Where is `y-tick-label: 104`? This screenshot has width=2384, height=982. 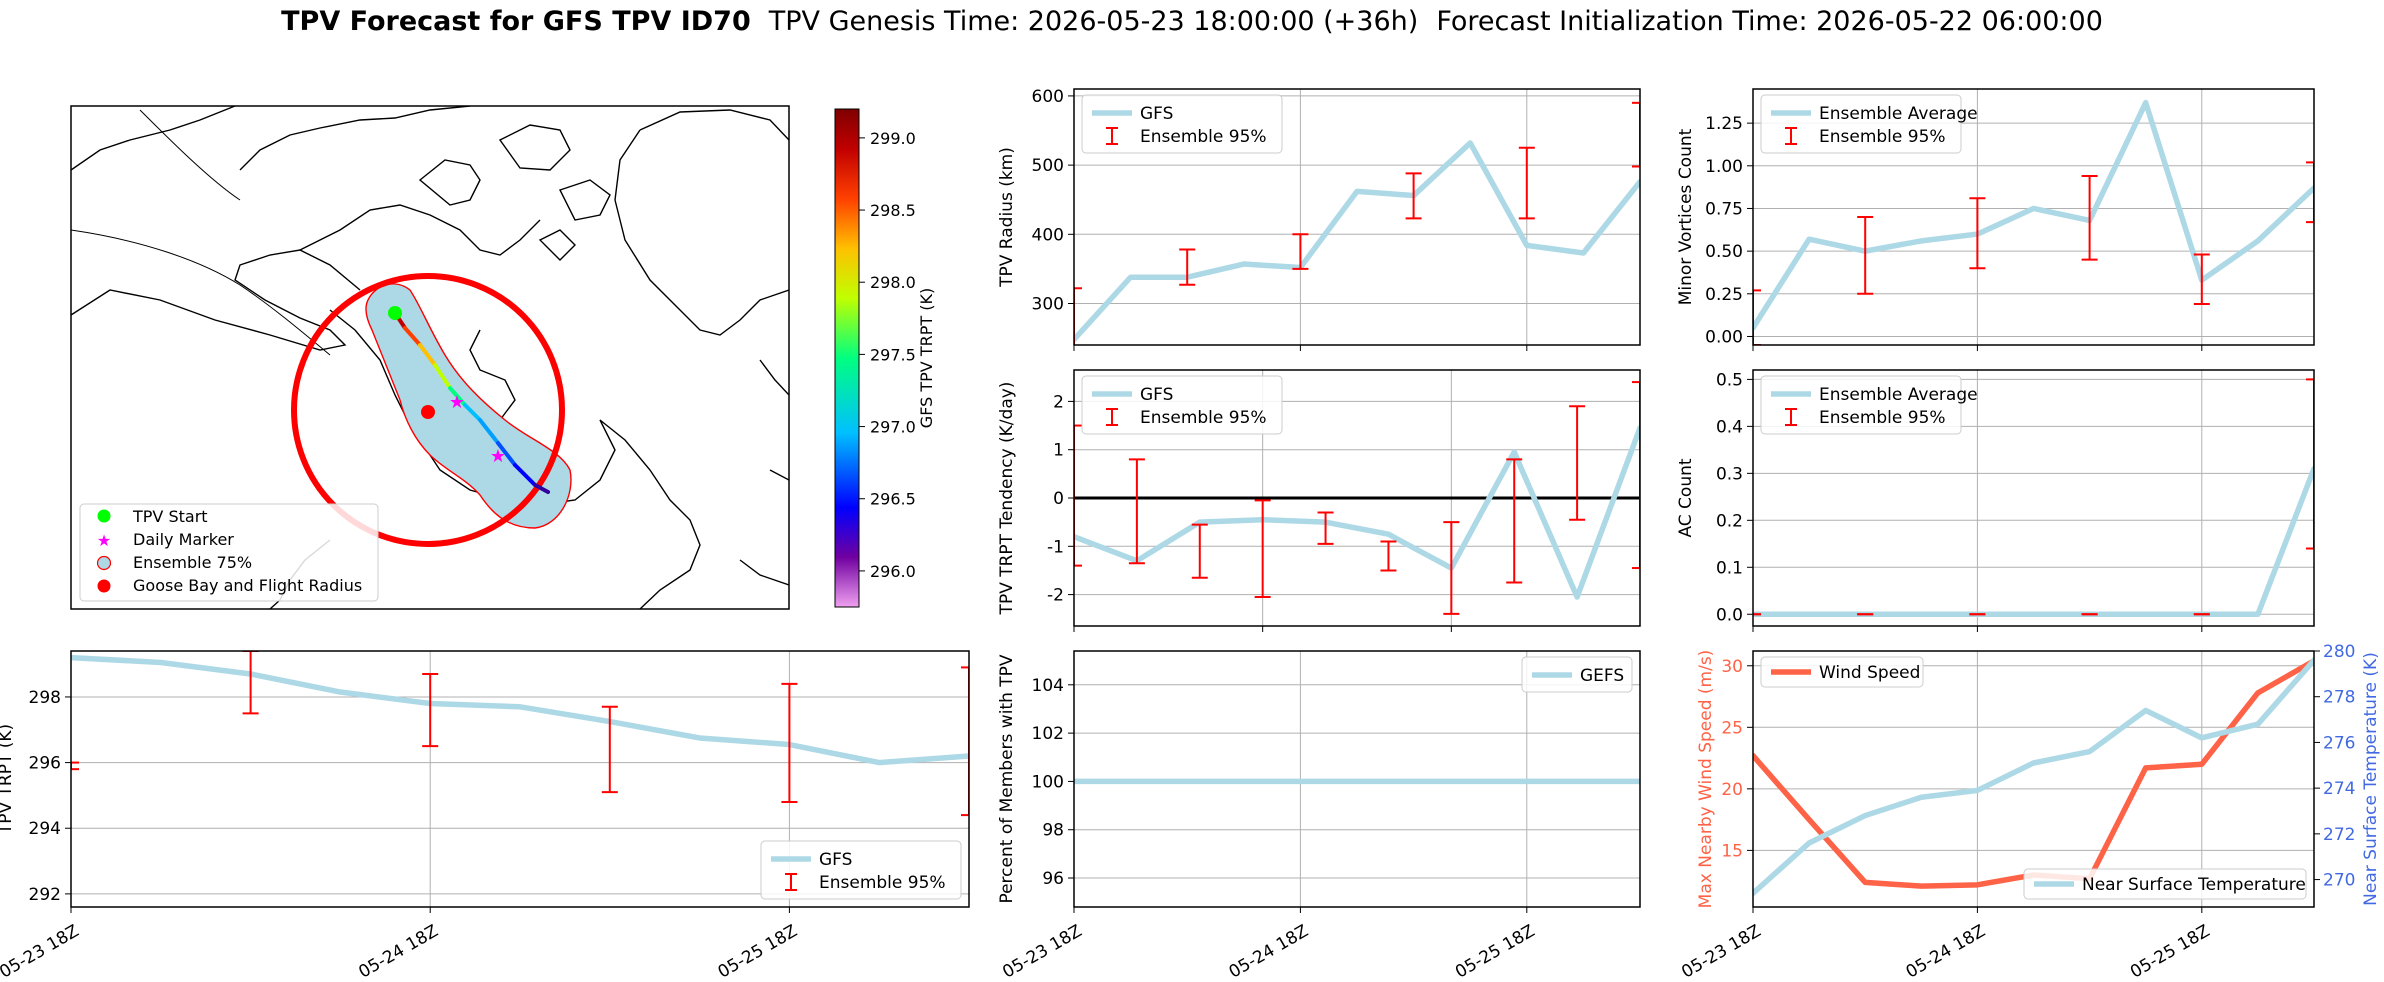 y-tick-label: 104 is located at coordinates (1048, 686).